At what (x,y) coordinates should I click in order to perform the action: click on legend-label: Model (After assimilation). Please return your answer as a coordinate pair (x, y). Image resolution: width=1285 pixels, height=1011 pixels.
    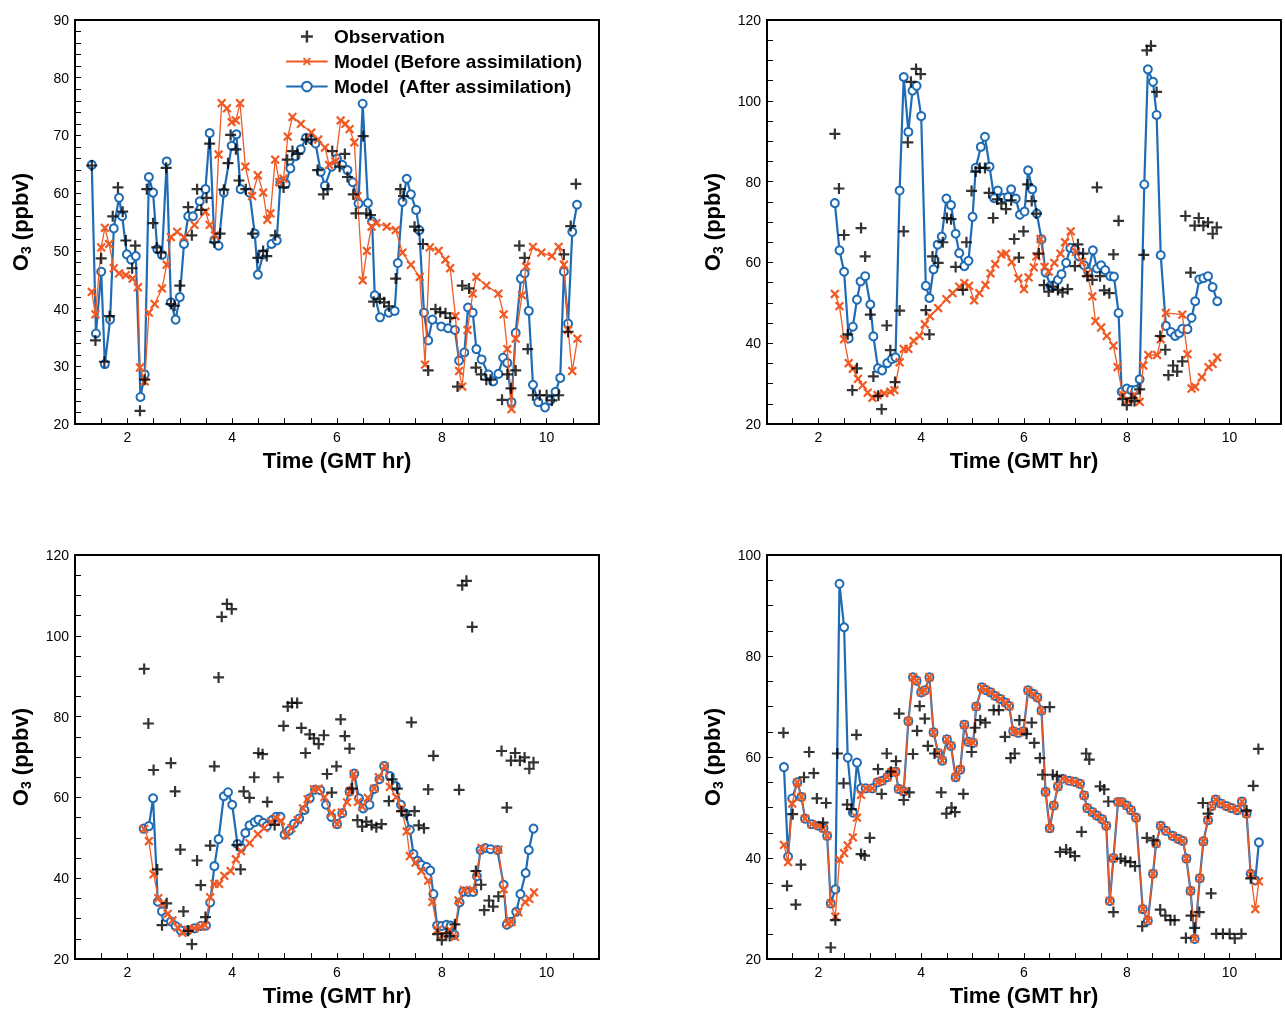
    Looking at the image, I should click on (452, 86).